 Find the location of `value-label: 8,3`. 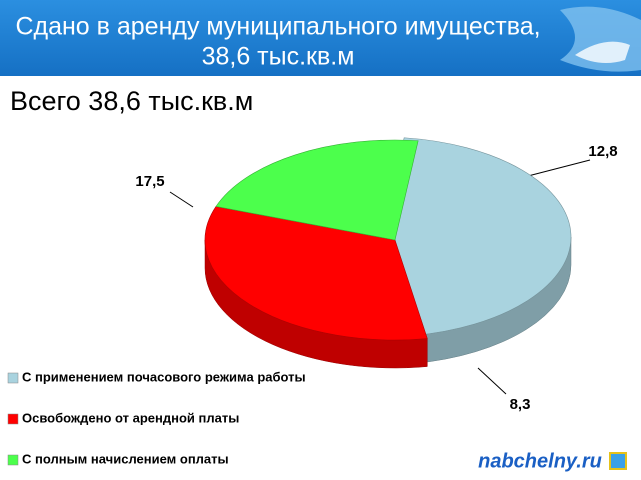

value-label: 8,3 is located at coordinates (520, 404).